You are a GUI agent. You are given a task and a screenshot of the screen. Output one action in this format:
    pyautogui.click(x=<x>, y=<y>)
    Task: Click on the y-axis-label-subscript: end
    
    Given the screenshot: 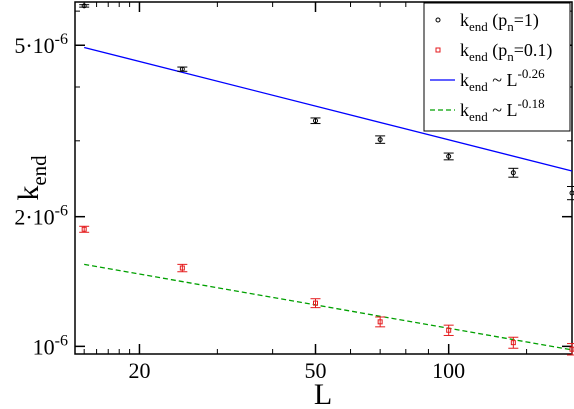 What is the action you would take?
    pyautogui.click(x=39, y=170)
    